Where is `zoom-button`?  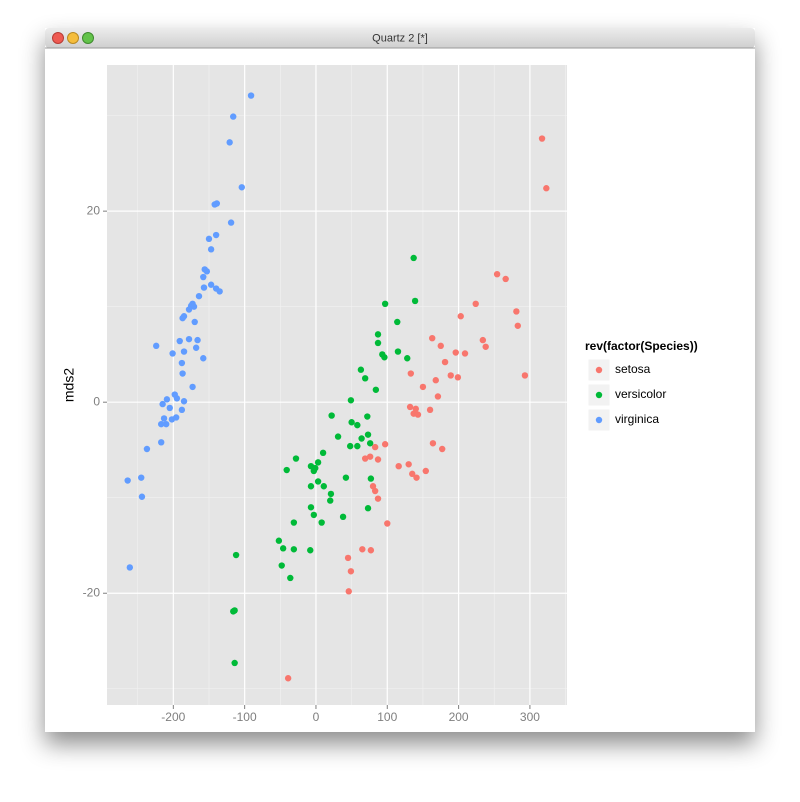 zoom-button is located at coordinates (88, 38).